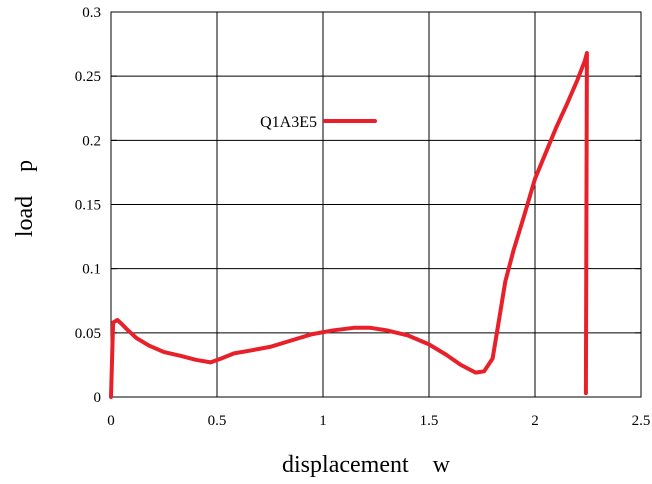  I want to click on y-tick-label: 0.25, so click(88, 77).